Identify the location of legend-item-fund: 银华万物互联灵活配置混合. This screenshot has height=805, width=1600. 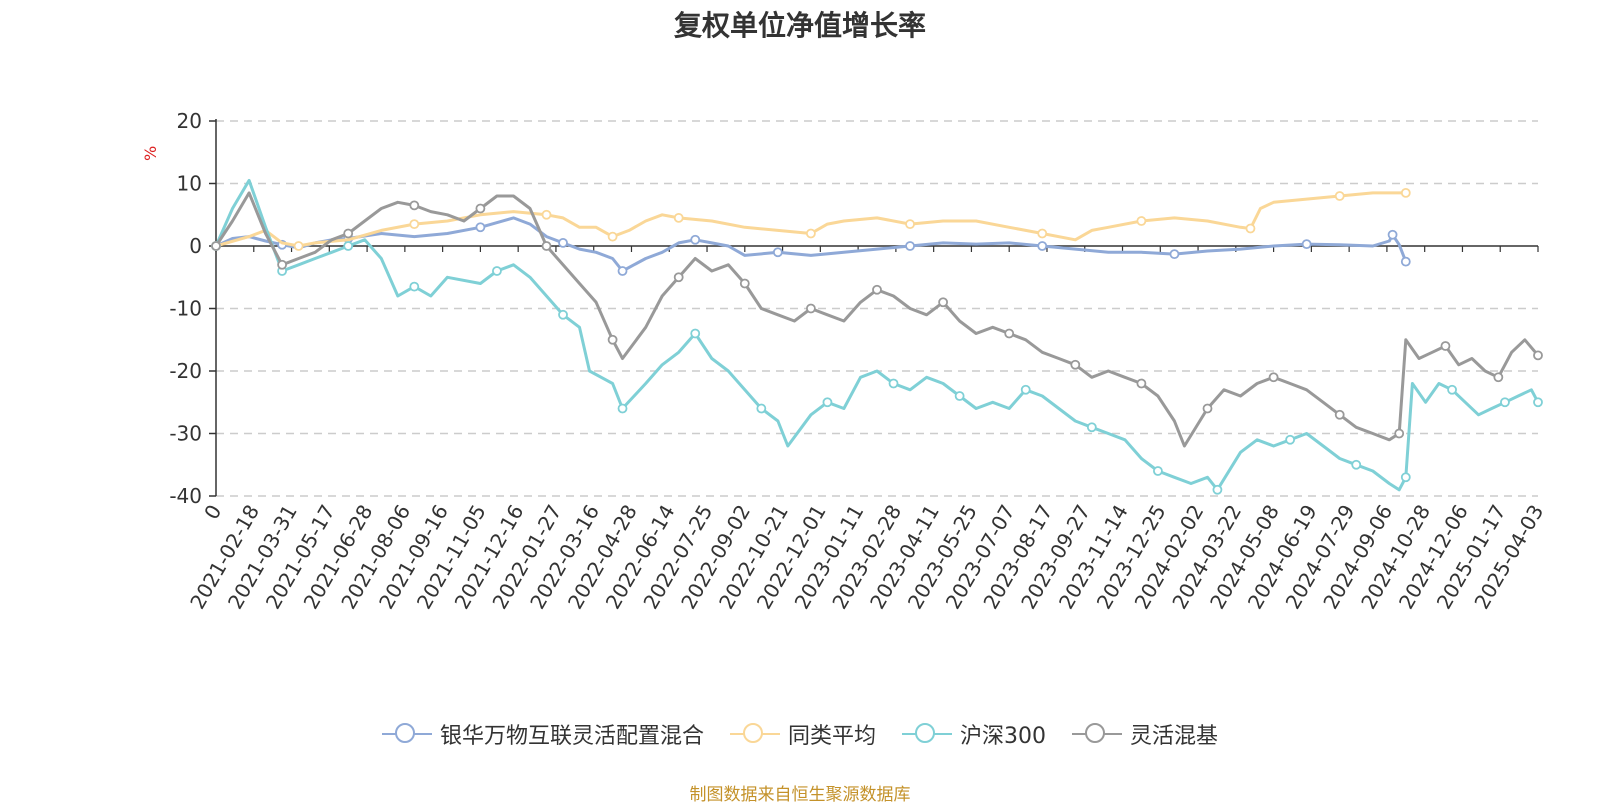
(542, 734).